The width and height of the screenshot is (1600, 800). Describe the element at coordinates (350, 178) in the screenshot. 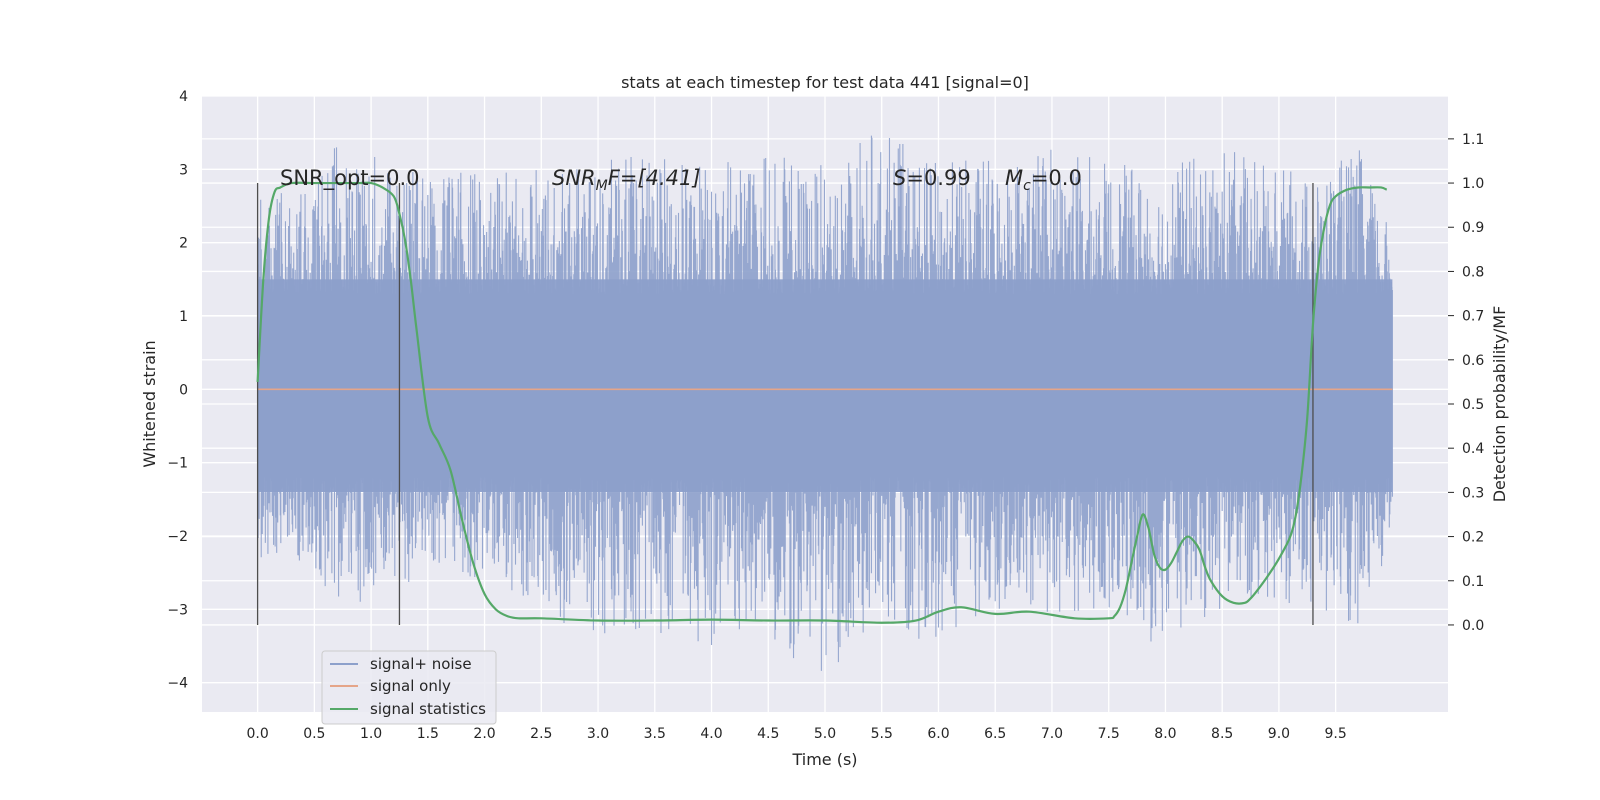

I see `annotation-snr-opt: SNR_opt=0.0` at that location.